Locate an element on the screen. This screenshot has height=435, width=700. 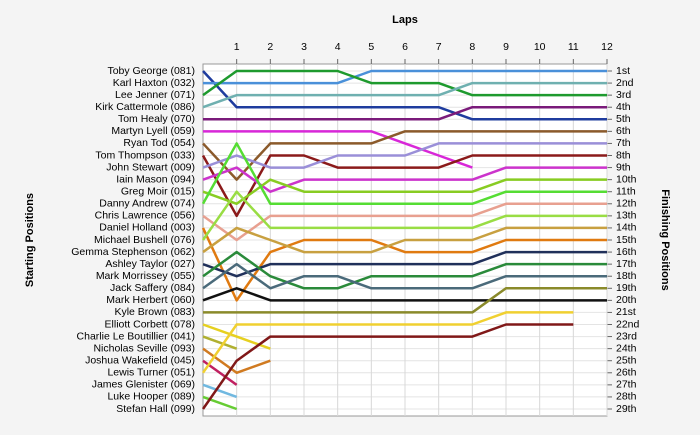
position-label: 26th is located at coordinates (626, 373).